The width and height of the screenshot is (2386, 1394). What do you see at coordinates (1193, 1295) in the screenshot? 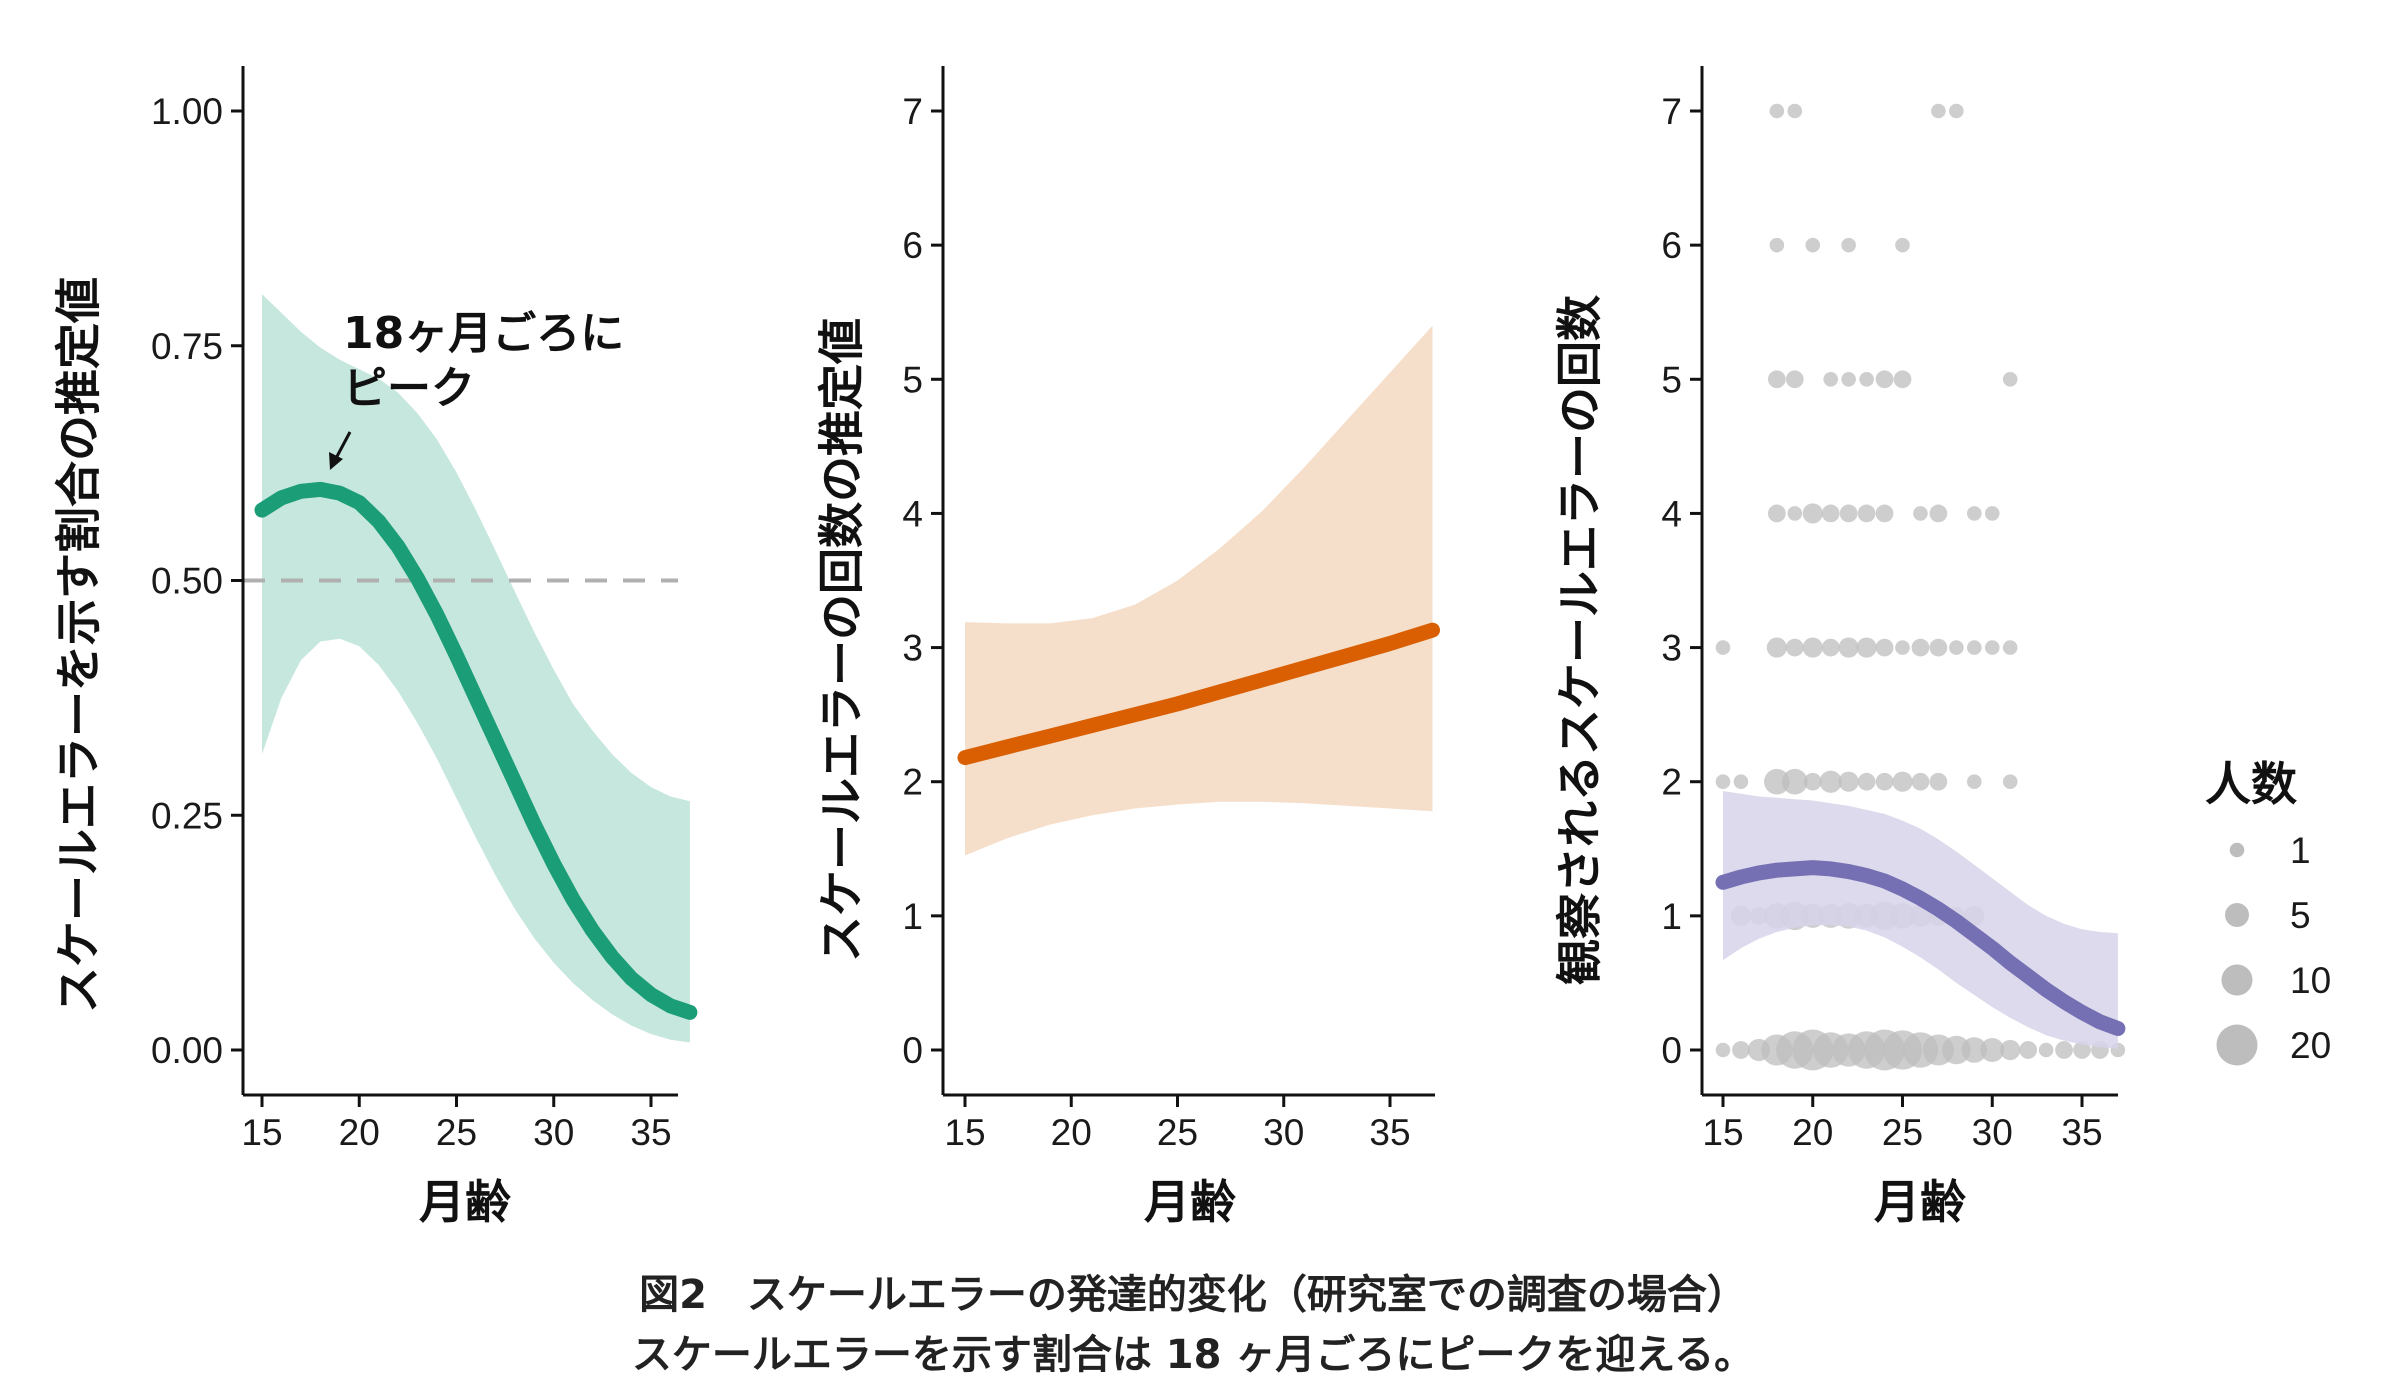
I see `figure-caption-title: 図2 スケールエラーの発達的変化（研究室での調査の場合）` at bounding box center [1193, 1295].